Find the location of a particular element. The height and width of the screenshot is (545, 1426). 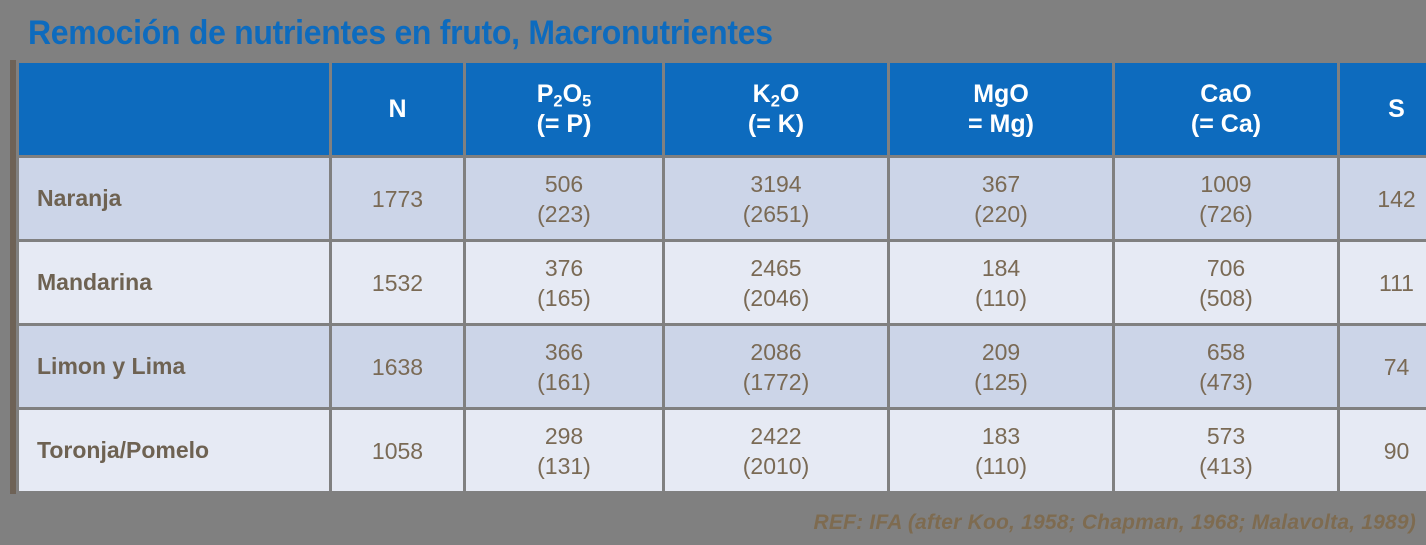

value-paren: (165) is located at coordinates (564, 297).